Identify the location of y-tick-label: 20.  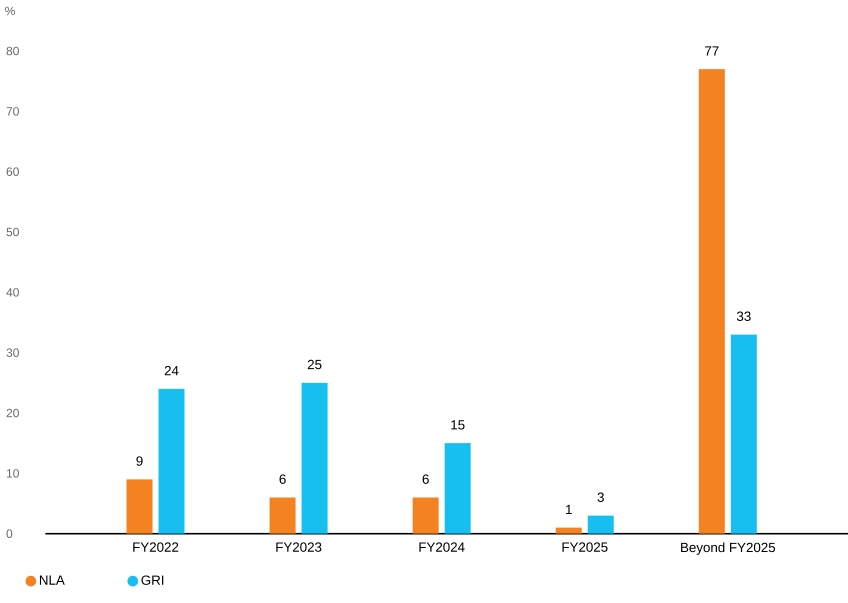
(12, 413).